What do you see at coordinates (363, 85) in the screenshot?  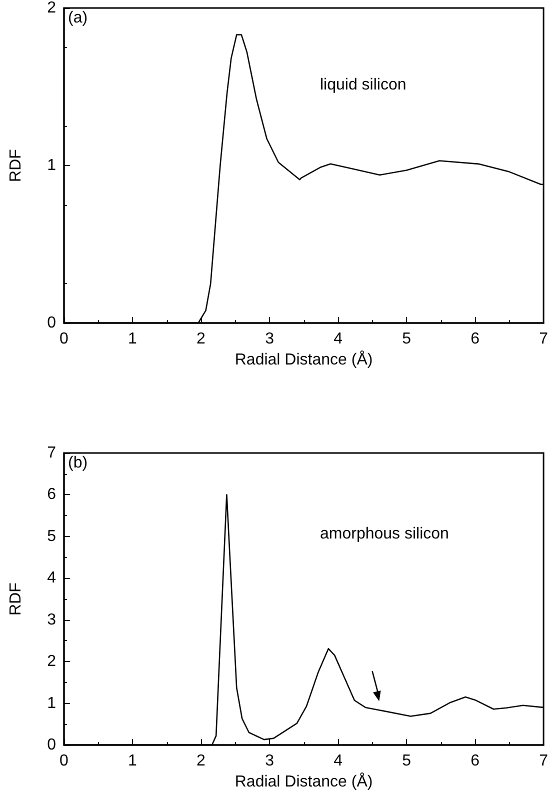 I see `annotation: liquid silicon` at bounding box center [363, 85].